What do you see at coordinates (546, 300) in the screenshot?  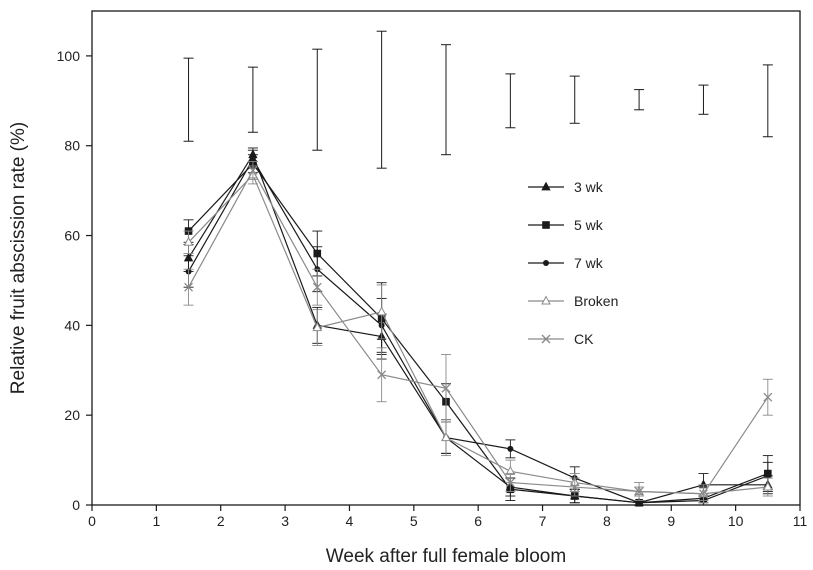 I see `legend-marker-broken` at bounding box center [546, 300].